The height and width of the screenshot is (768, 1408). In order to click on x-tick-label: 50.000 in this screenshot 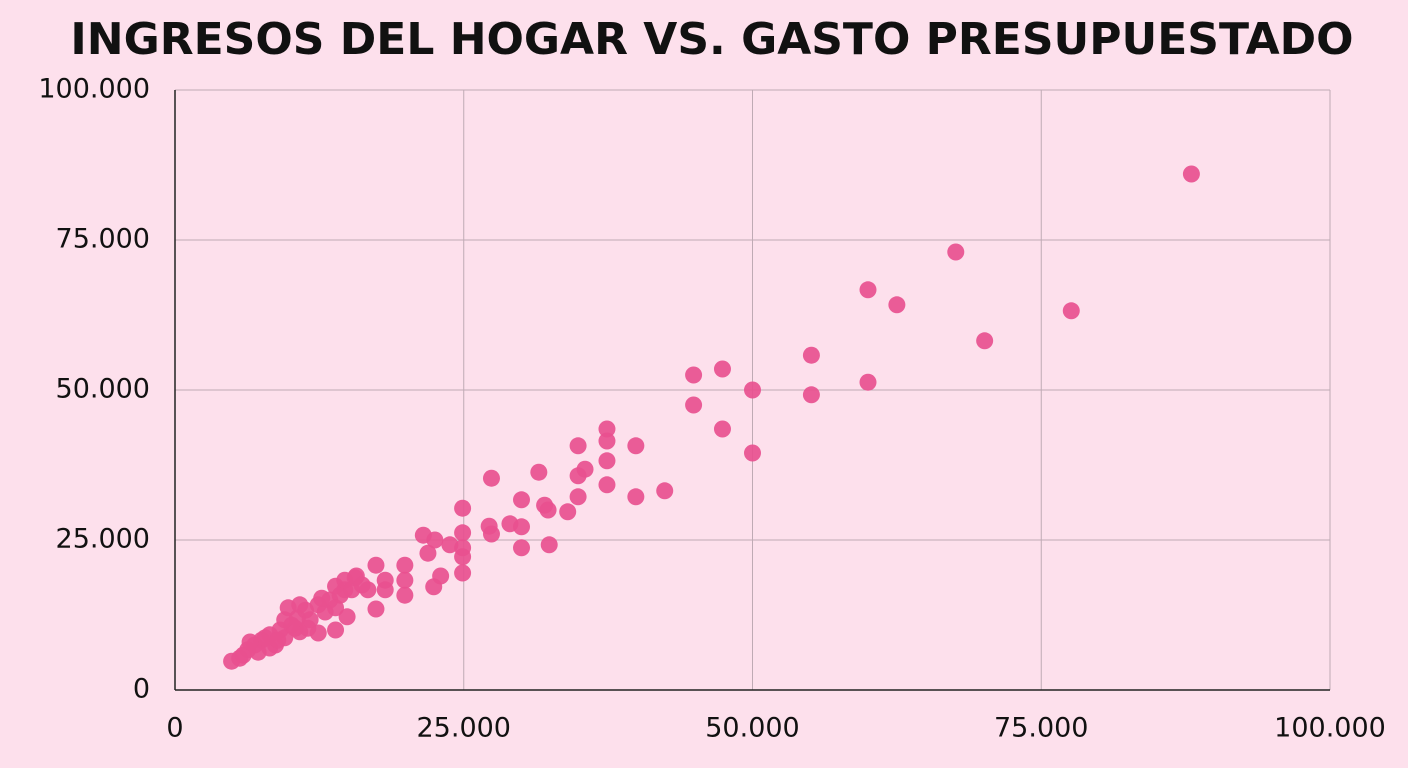, I will do `click(752, 728)`.